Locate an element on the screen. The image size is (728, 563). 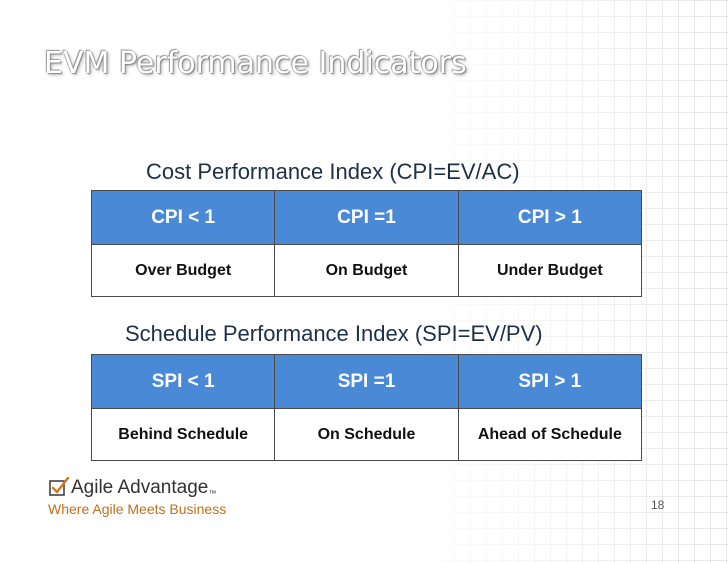
cpi-header-cell: CPI =1 is located at coordinates (366, 217).